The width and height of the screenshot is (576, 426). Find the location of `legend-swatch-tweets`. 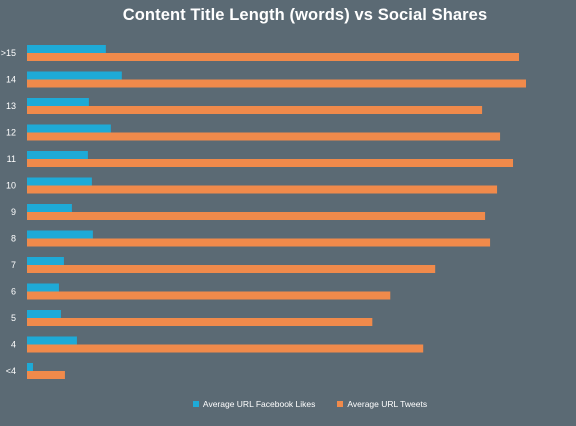

legend-swatch-tweets is located at coordinates (340, 404).